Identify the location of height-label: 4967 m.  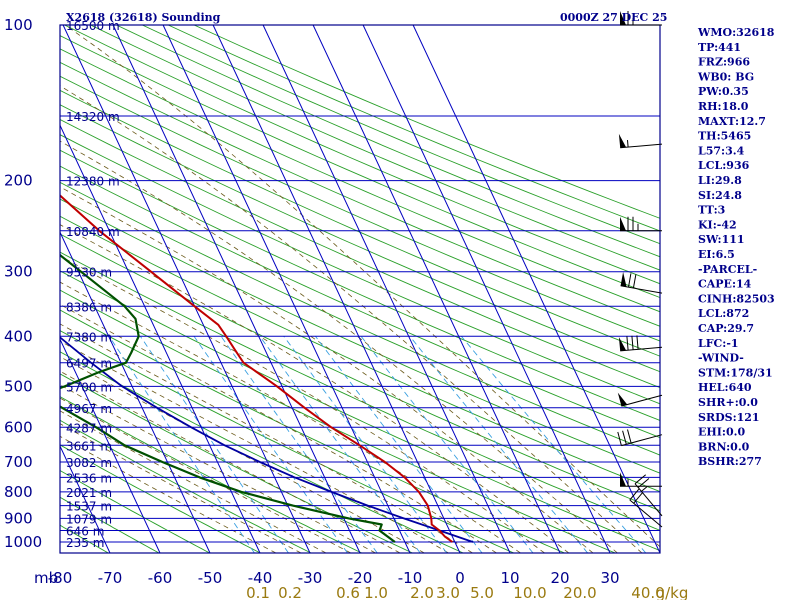
(89, 409).